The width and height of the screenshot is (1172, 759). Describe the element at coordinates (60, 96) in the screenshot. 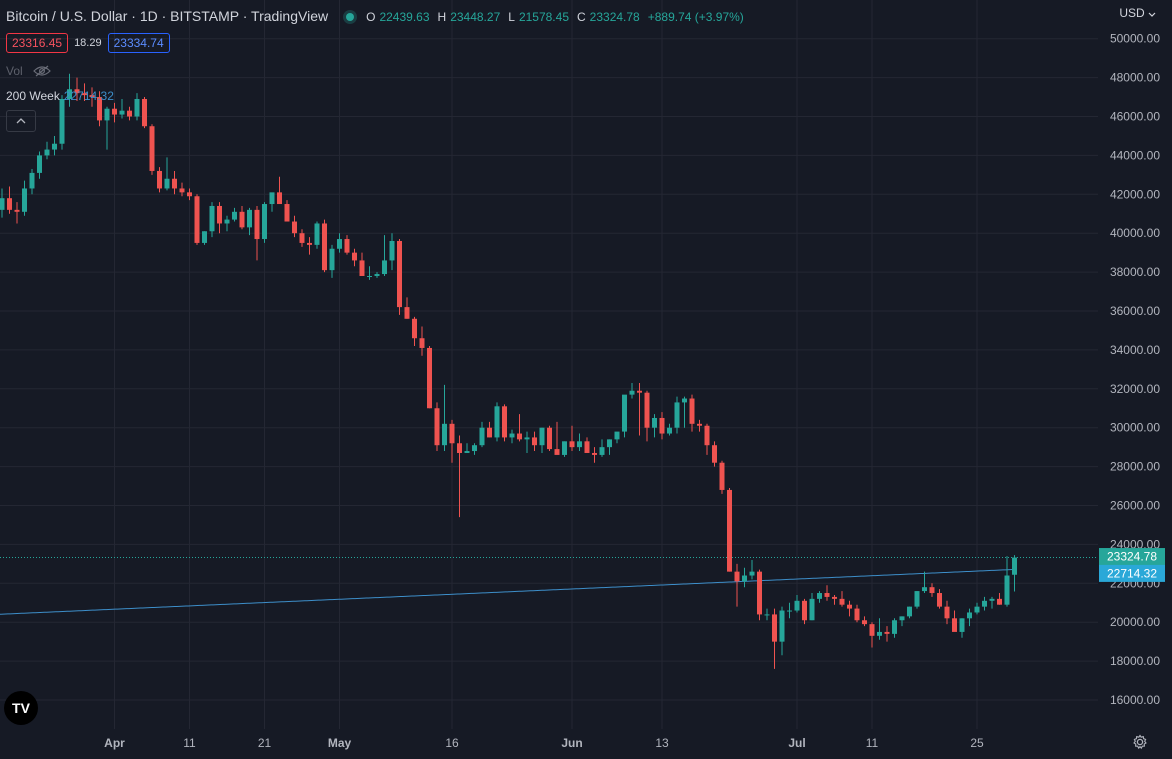

I see `ma-indicator-row: 200 Week 22714.32` at that location.